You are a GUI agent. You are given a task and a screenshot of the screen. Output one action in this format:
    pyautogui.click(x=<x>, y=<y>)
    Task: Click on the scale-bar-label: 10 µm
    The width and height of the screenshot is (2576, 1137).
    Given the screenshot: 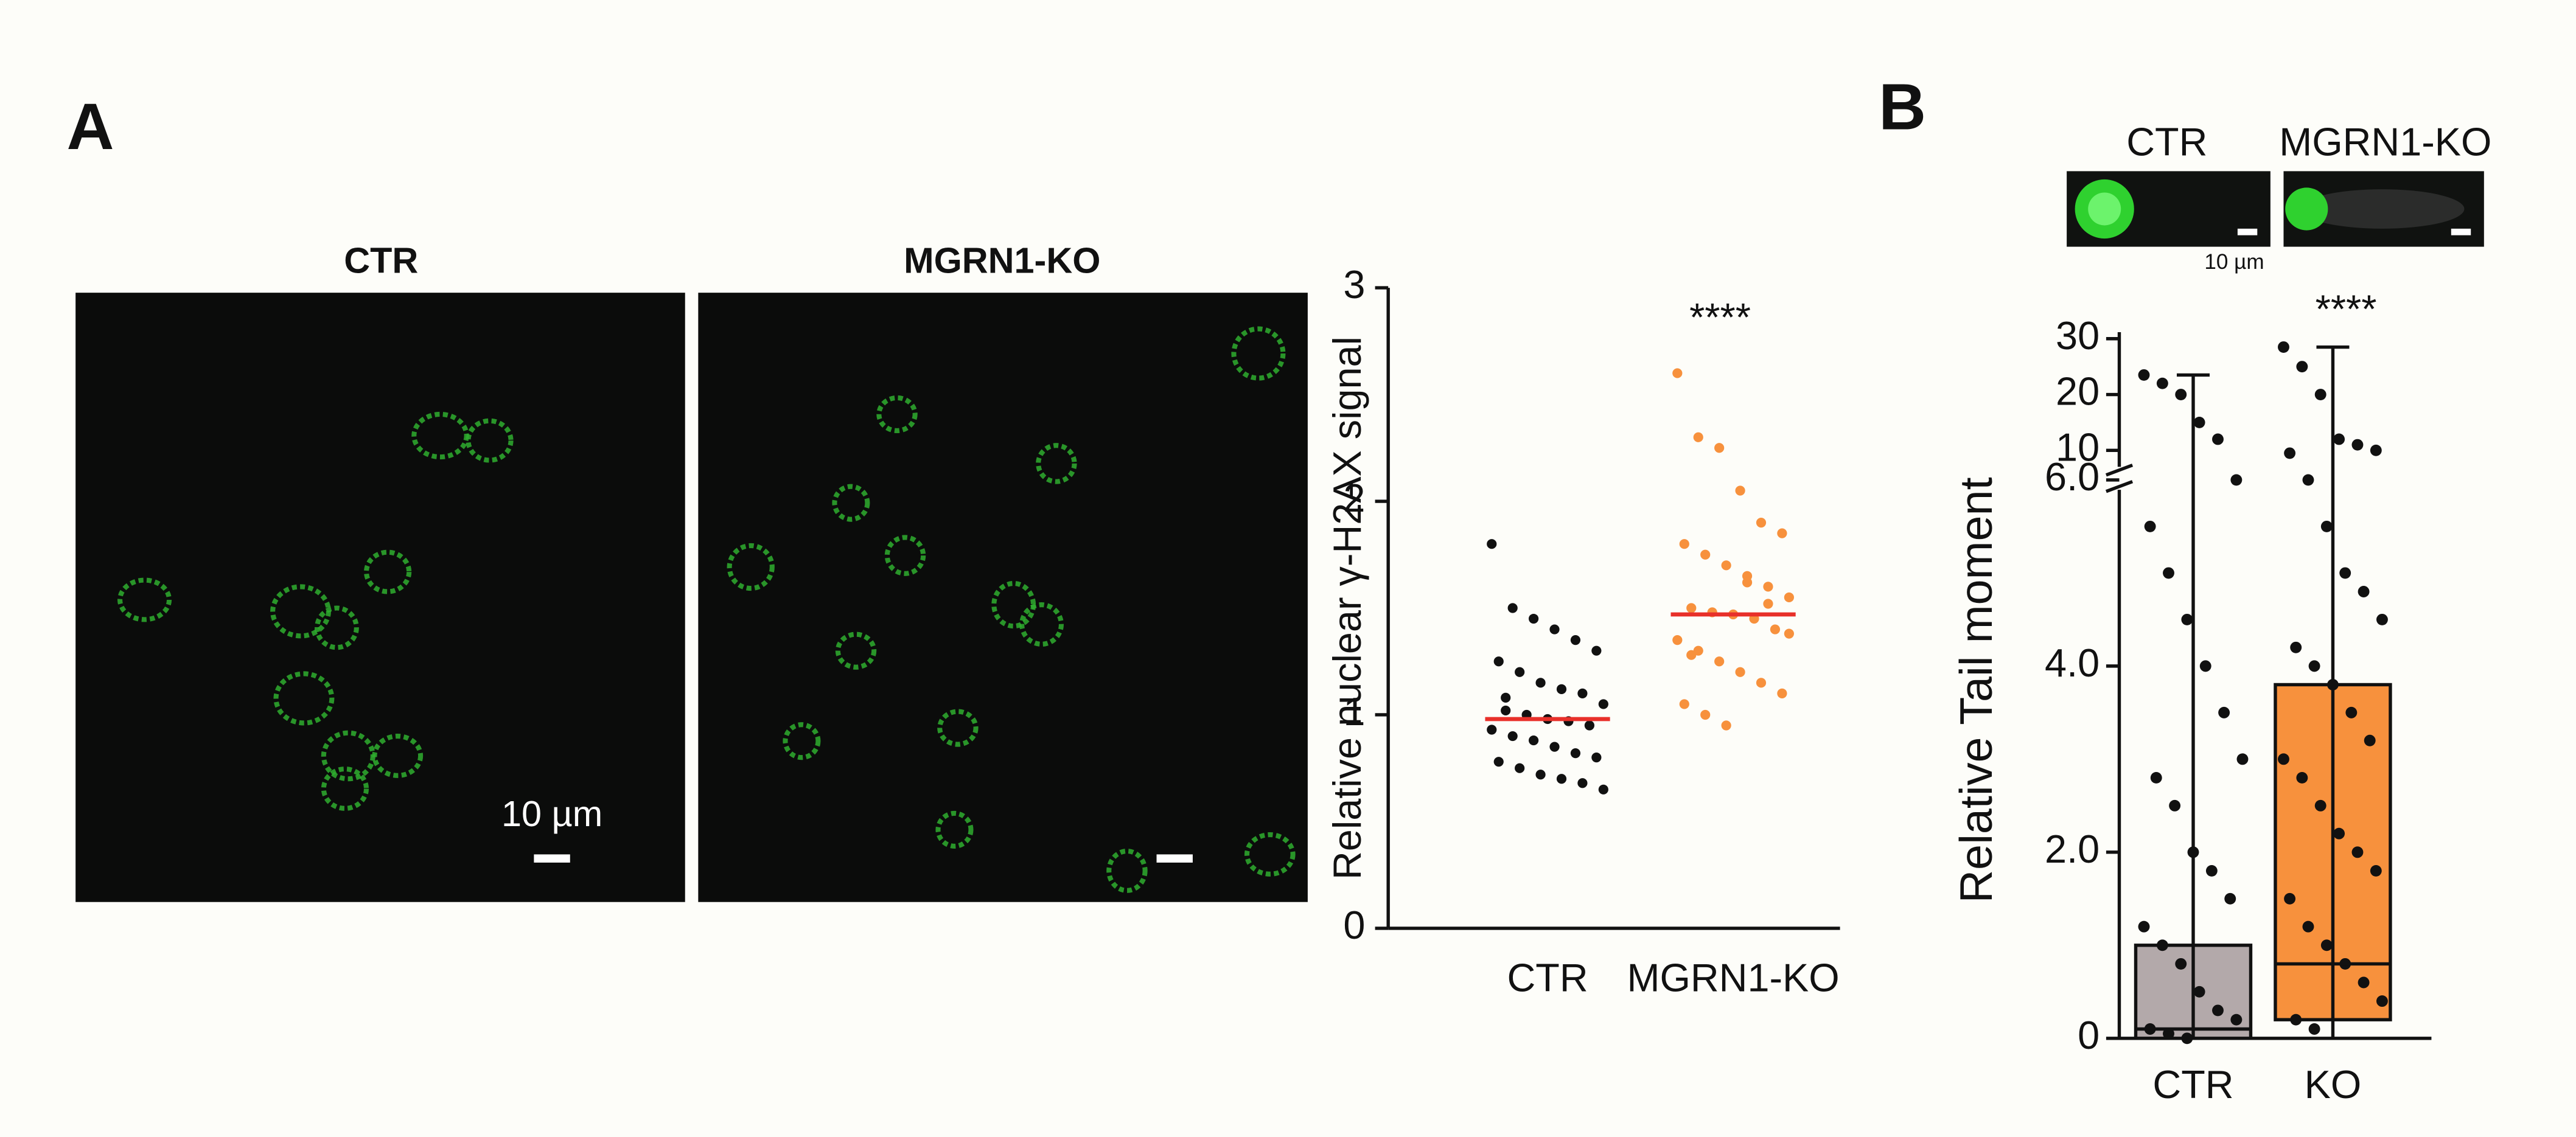 What is the action you would take?
    pyautogui.click(x=551, y=813)
    